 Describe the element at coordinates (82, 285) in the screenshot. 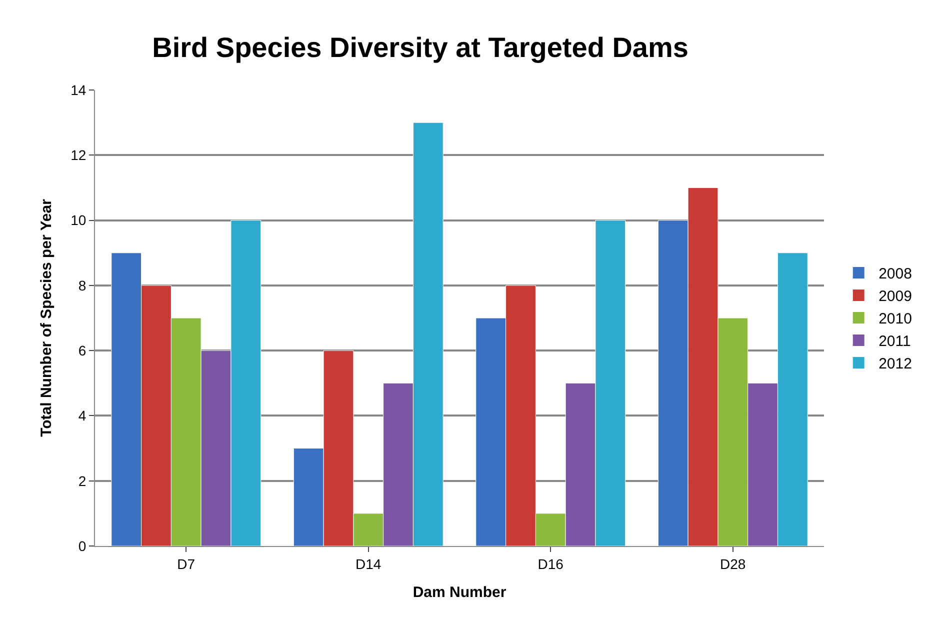

I see `y-tick-label: 8` at that location.